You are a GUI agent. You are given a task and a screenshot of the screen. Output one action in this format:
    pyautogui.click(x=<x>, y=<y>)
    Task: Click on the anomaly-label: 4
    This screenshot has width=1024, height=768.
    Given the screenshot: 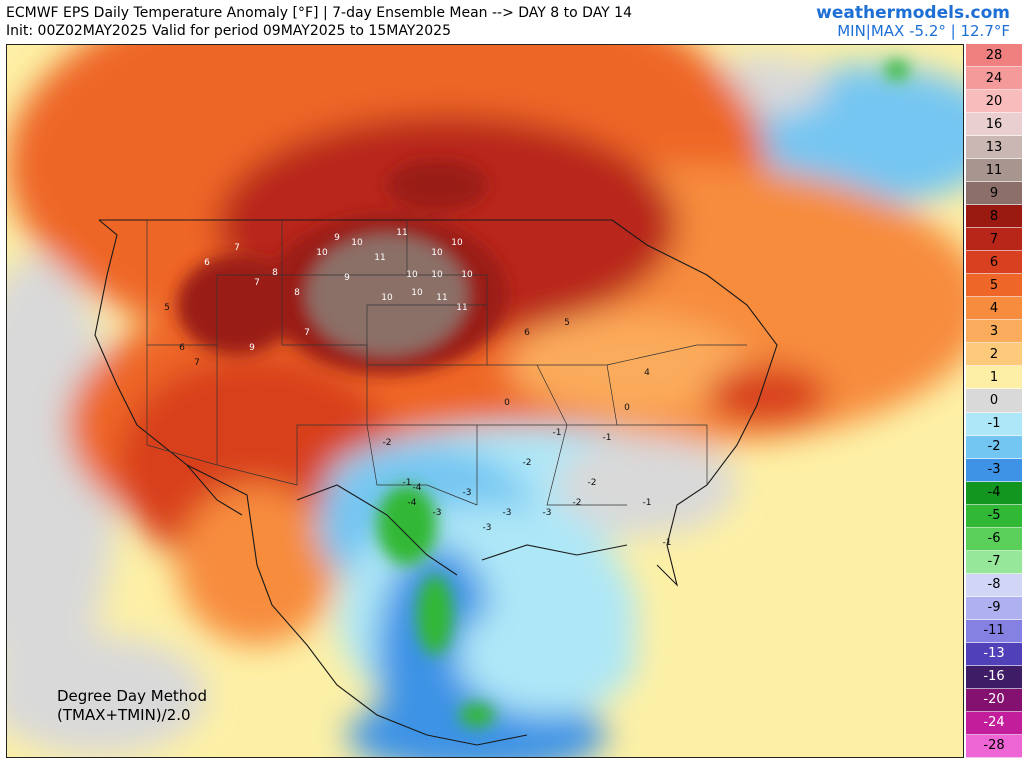 What is the action you would take?
    pyautogui.click(x=647, y=373)
    